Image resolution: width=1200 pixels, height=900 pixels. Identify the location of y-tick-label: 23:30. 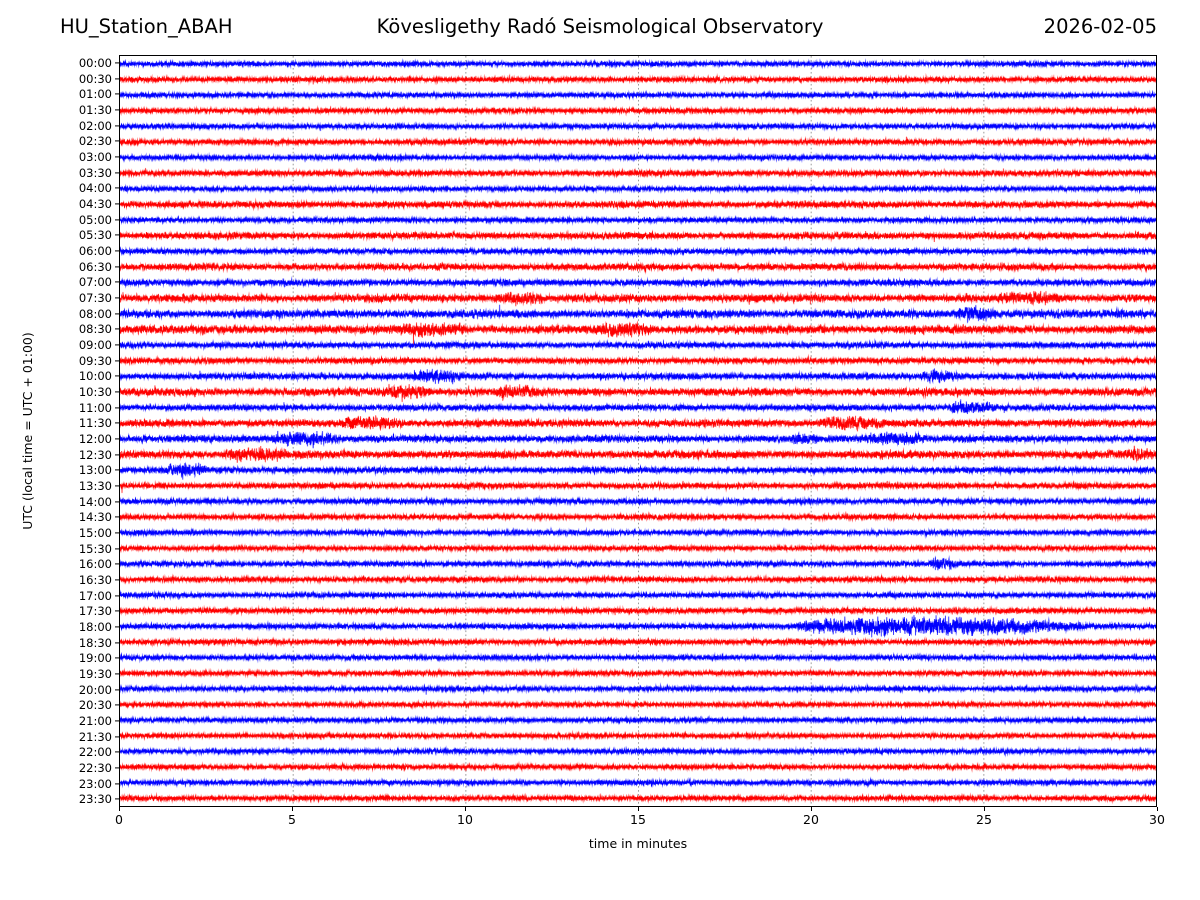
(95, 799).